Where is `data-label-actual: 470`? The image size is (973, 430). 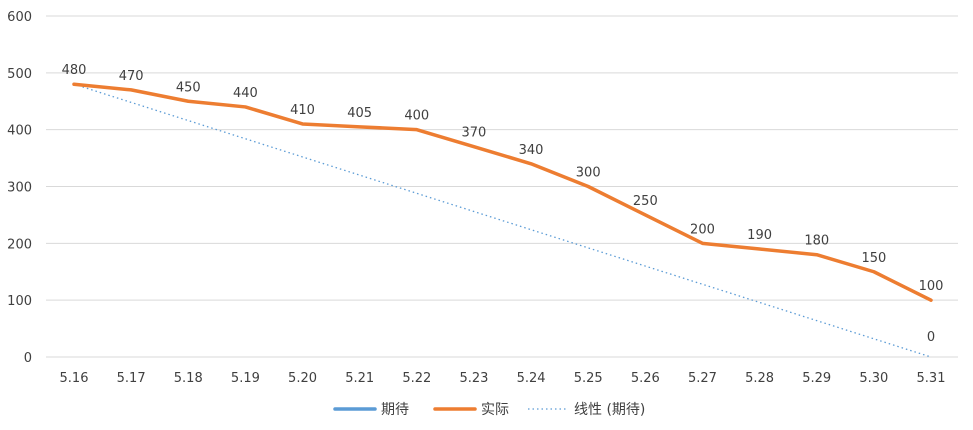
data-label-actual: 470 is located at coordinates (131, 76).